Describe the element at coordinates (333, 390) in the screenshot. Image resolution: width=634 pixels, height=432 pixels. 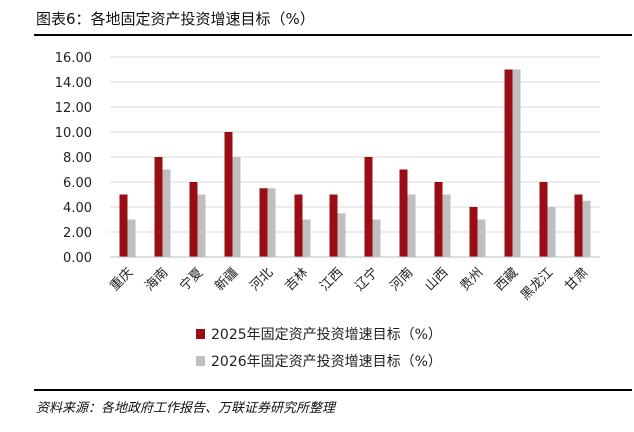
I see `bottom-rule` at that location.